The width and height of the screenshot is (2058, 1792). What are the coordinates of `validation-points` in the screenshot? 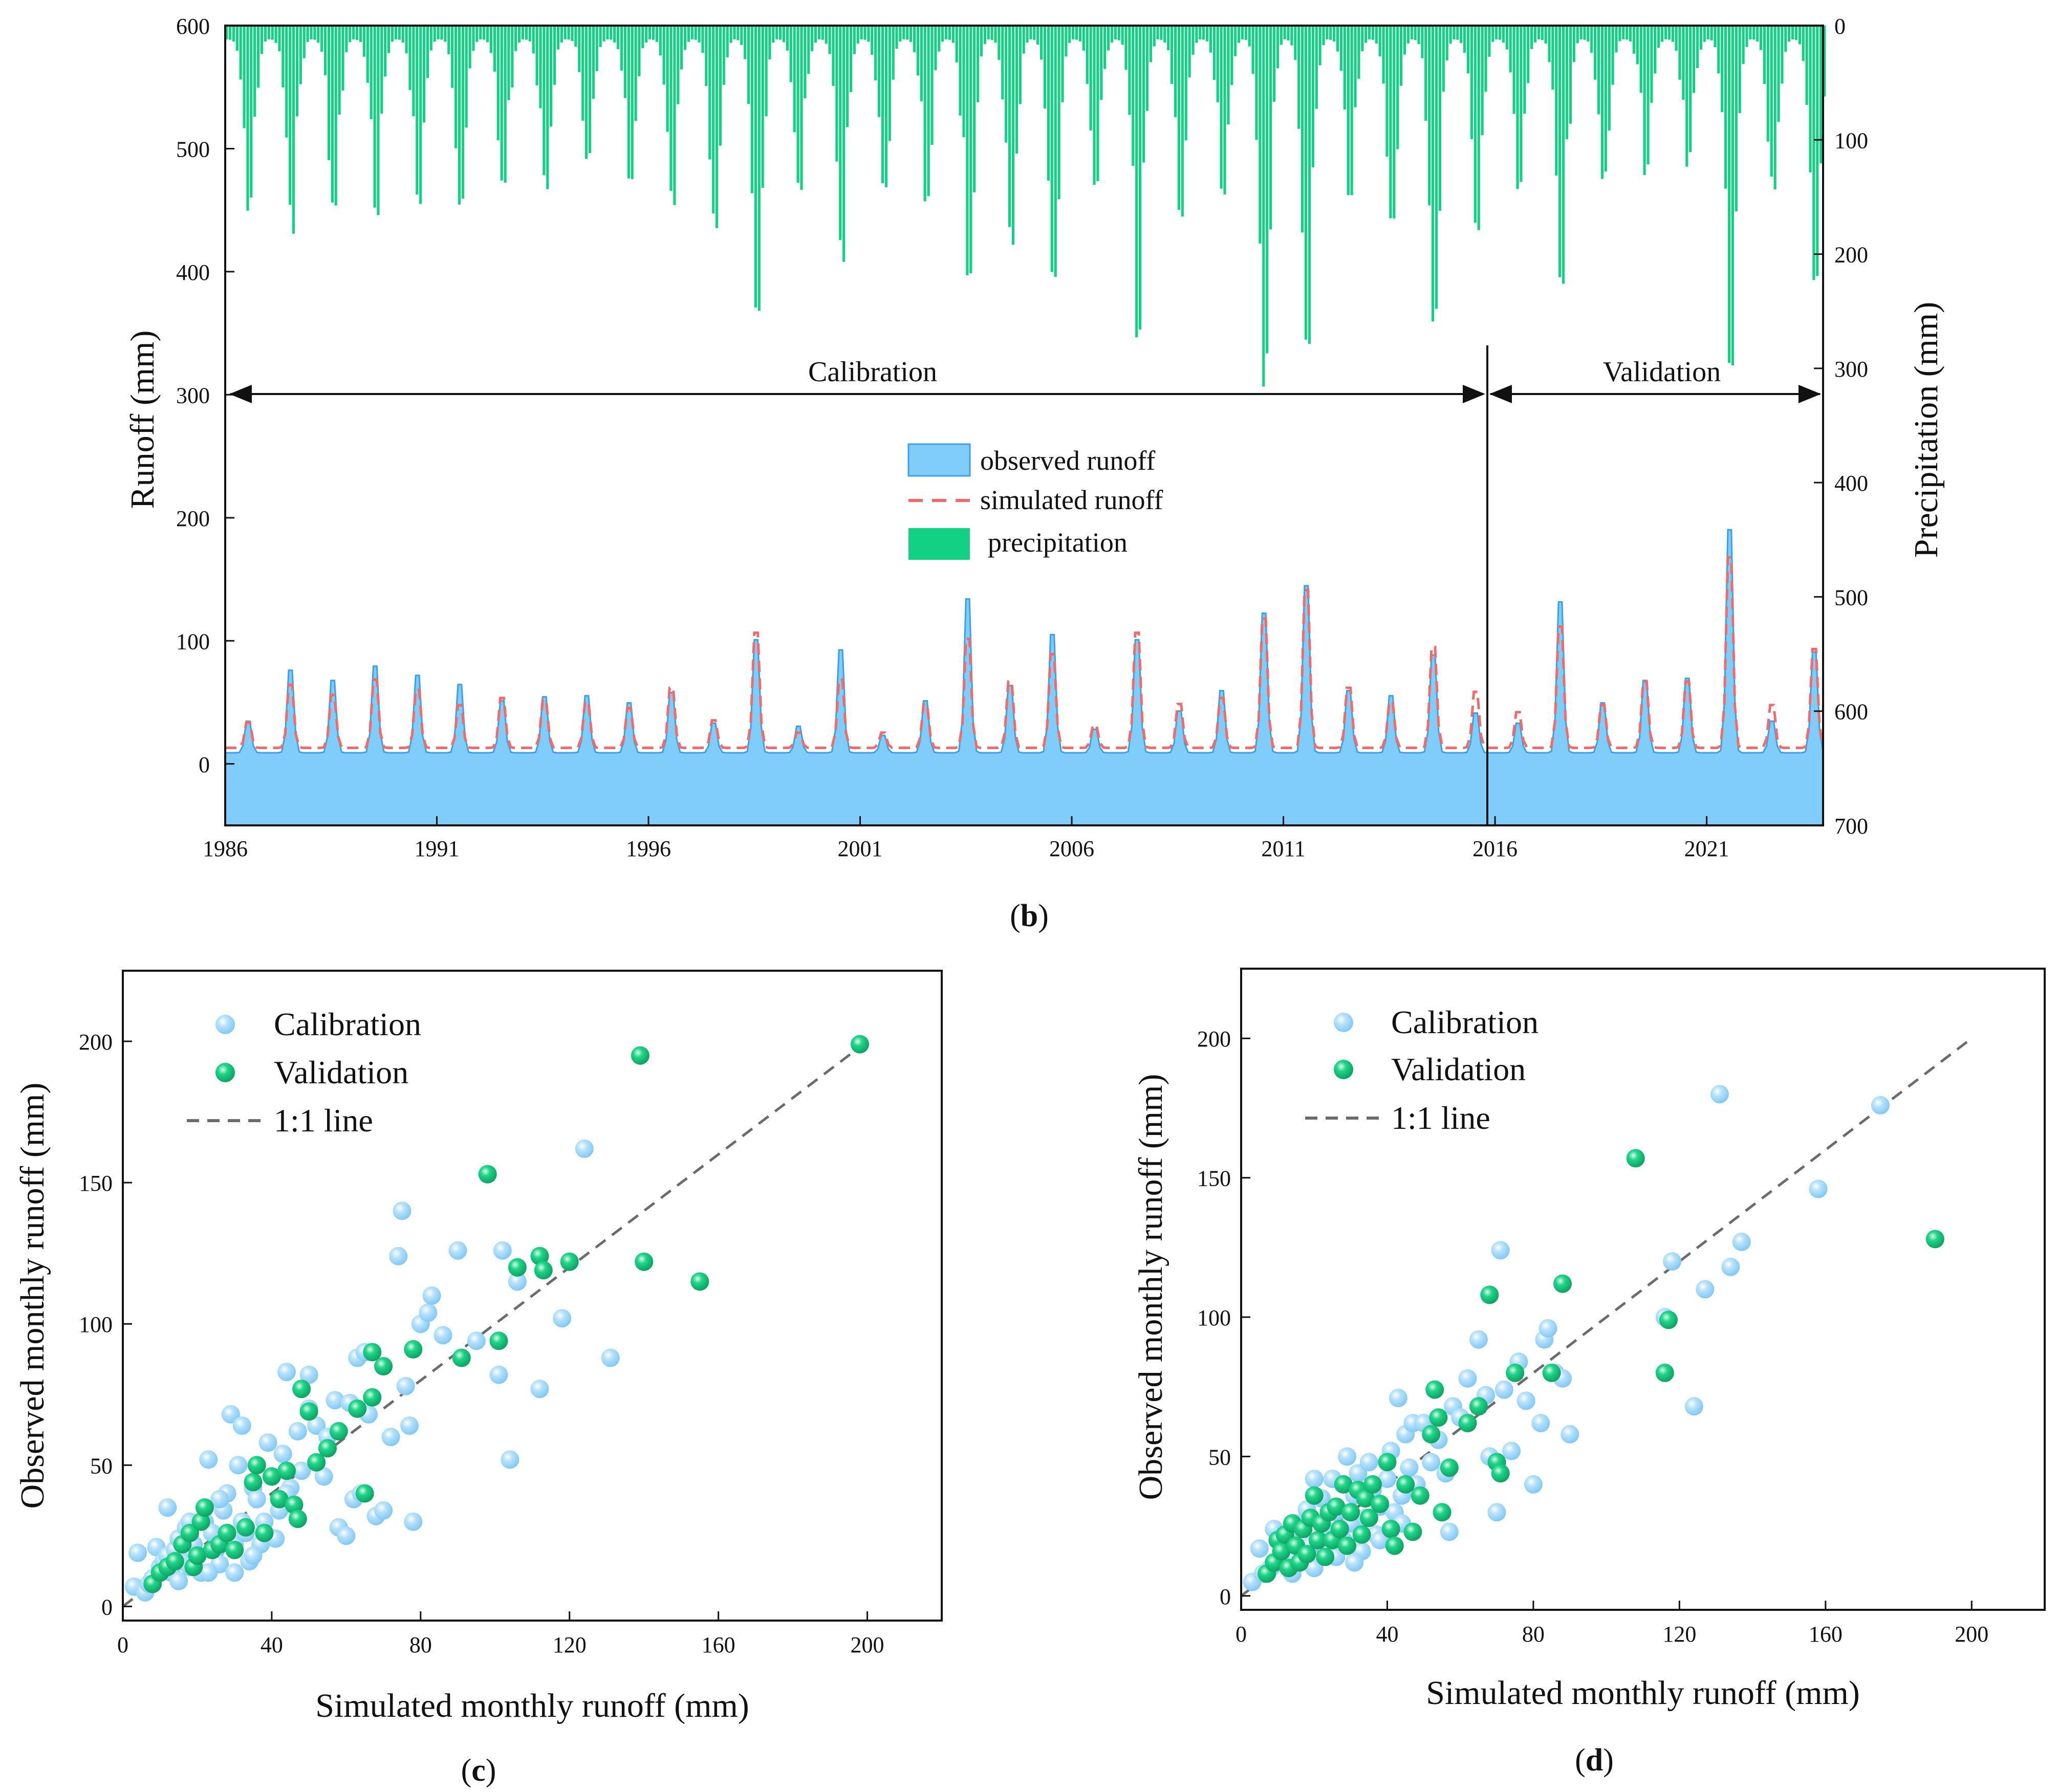 It's located at (1601, 1366).